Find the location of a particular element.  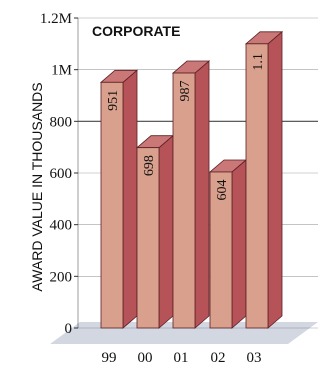

bar-data-label: 951 is located at coordinates (113, 100).